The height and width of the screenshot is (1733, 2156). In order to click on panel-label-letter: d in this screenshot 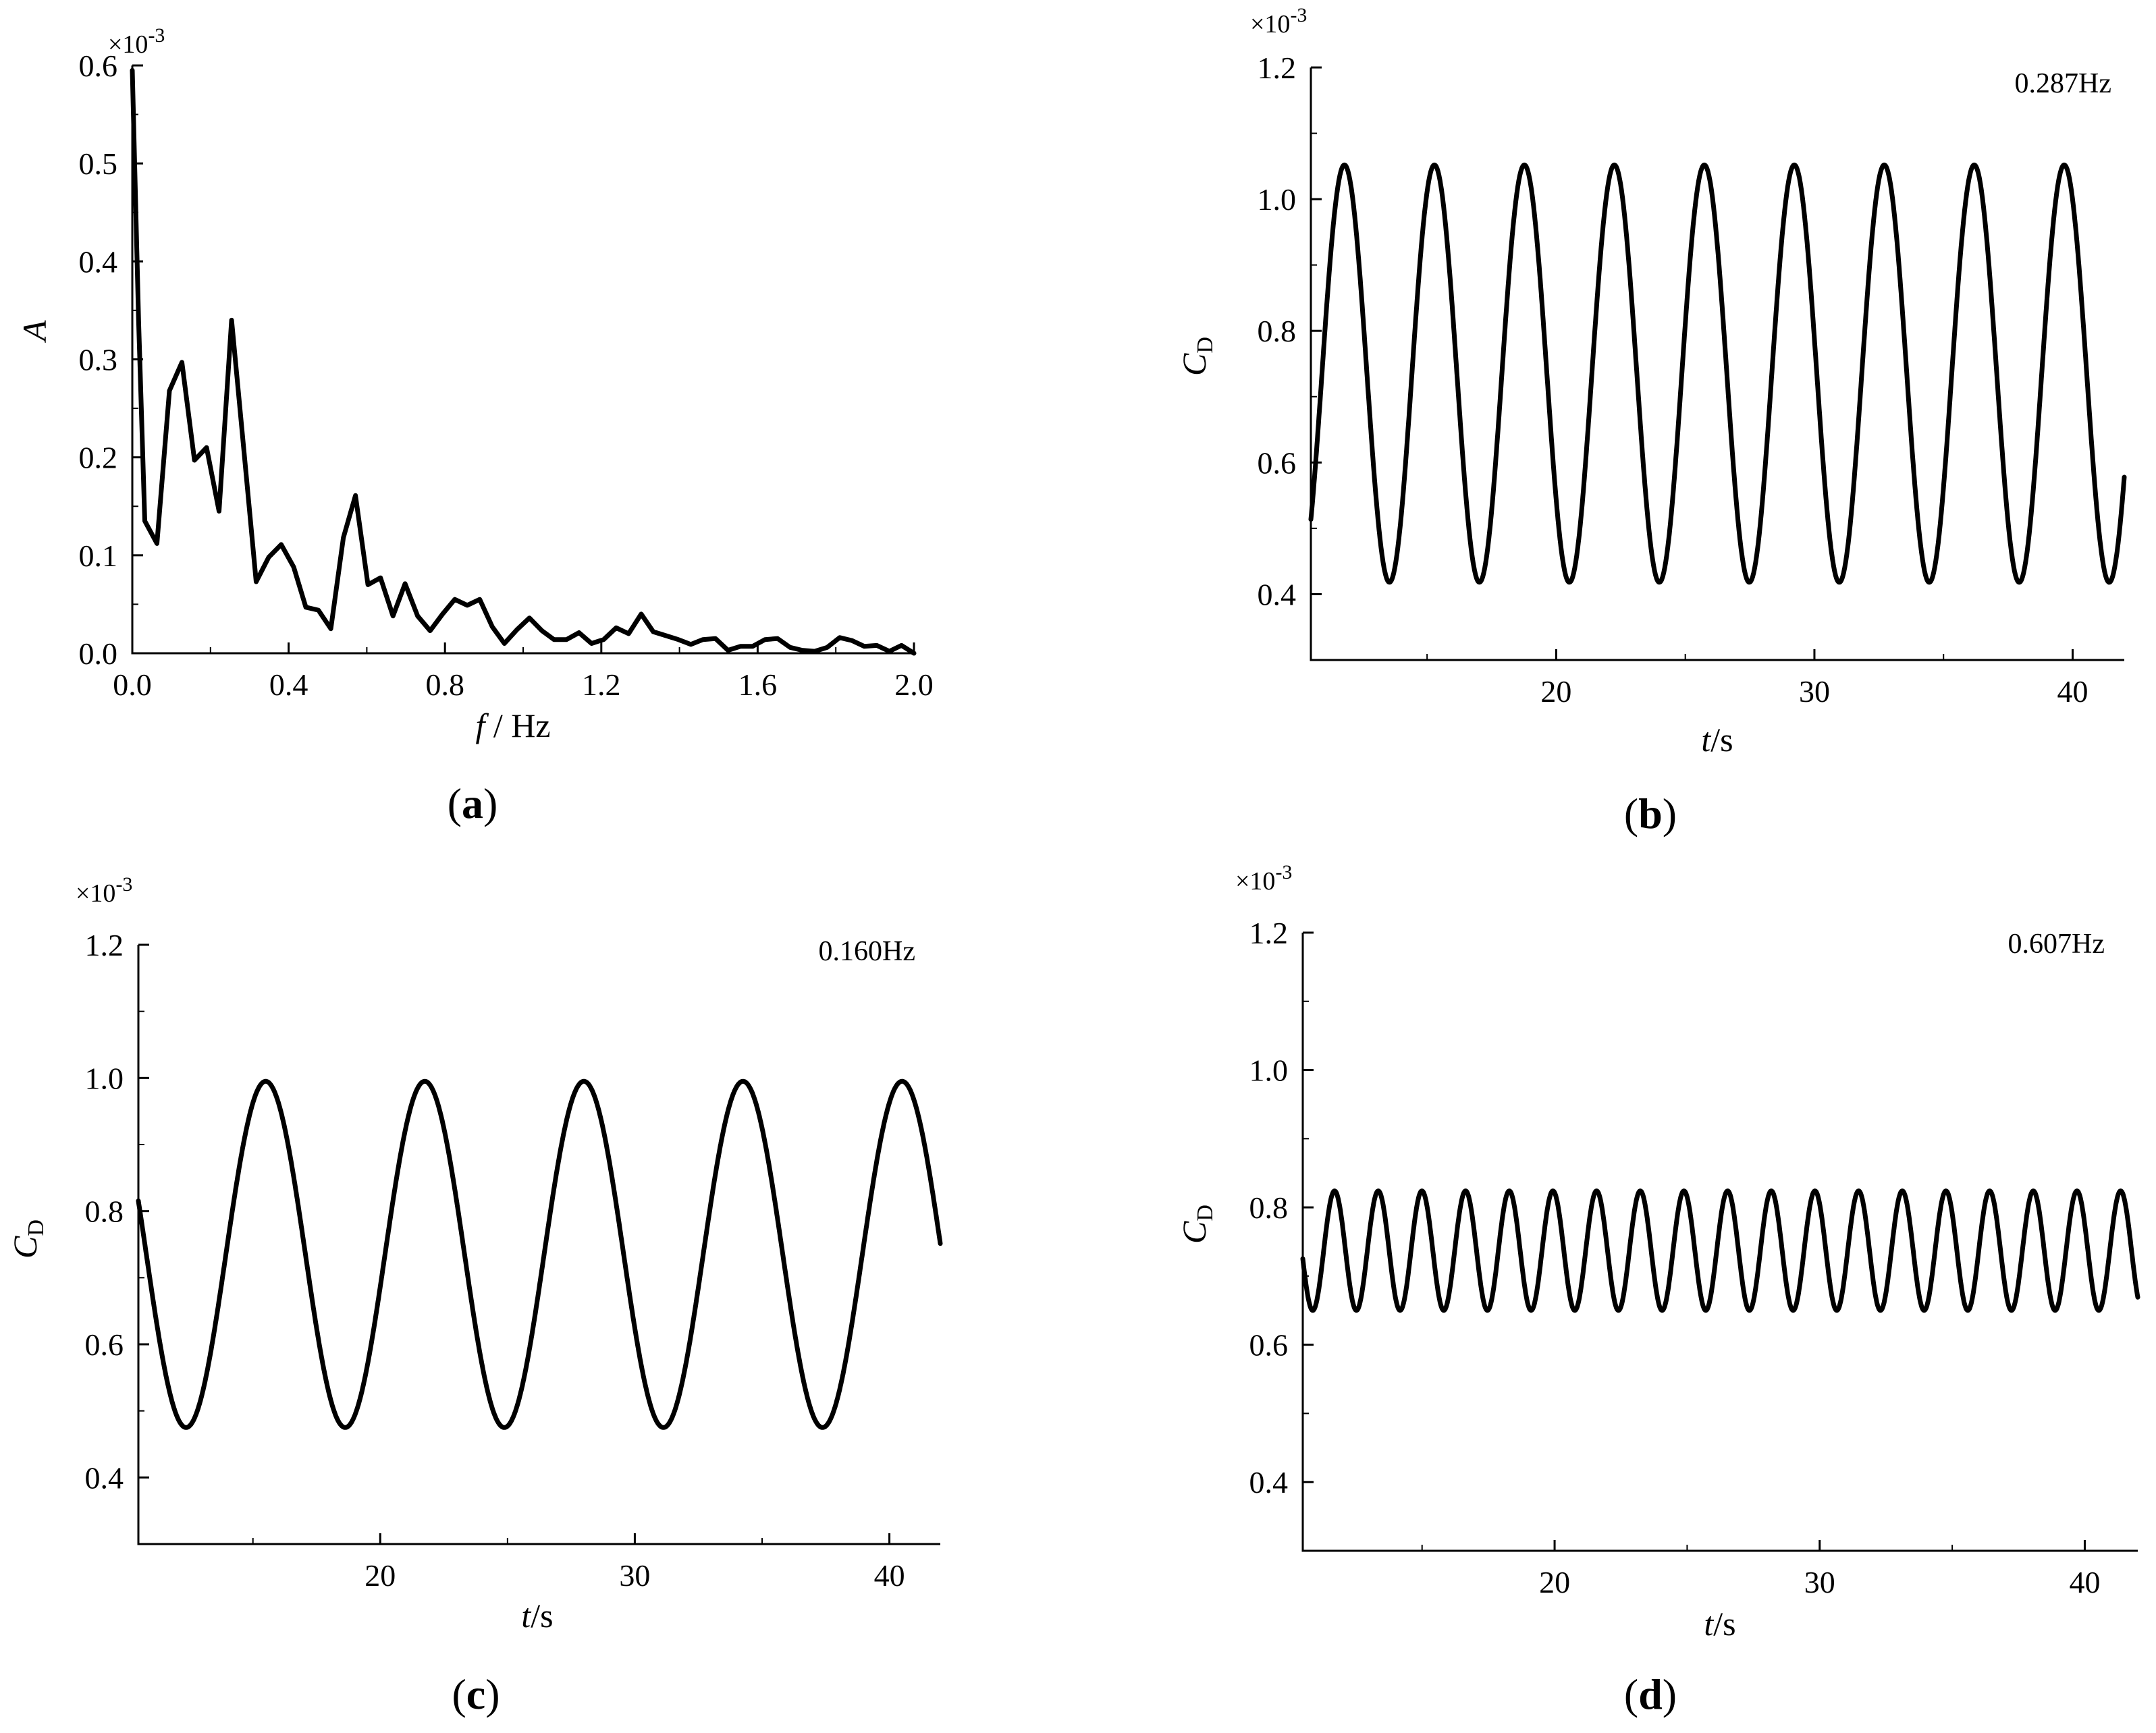, I will do `click(1650, 1694)`.